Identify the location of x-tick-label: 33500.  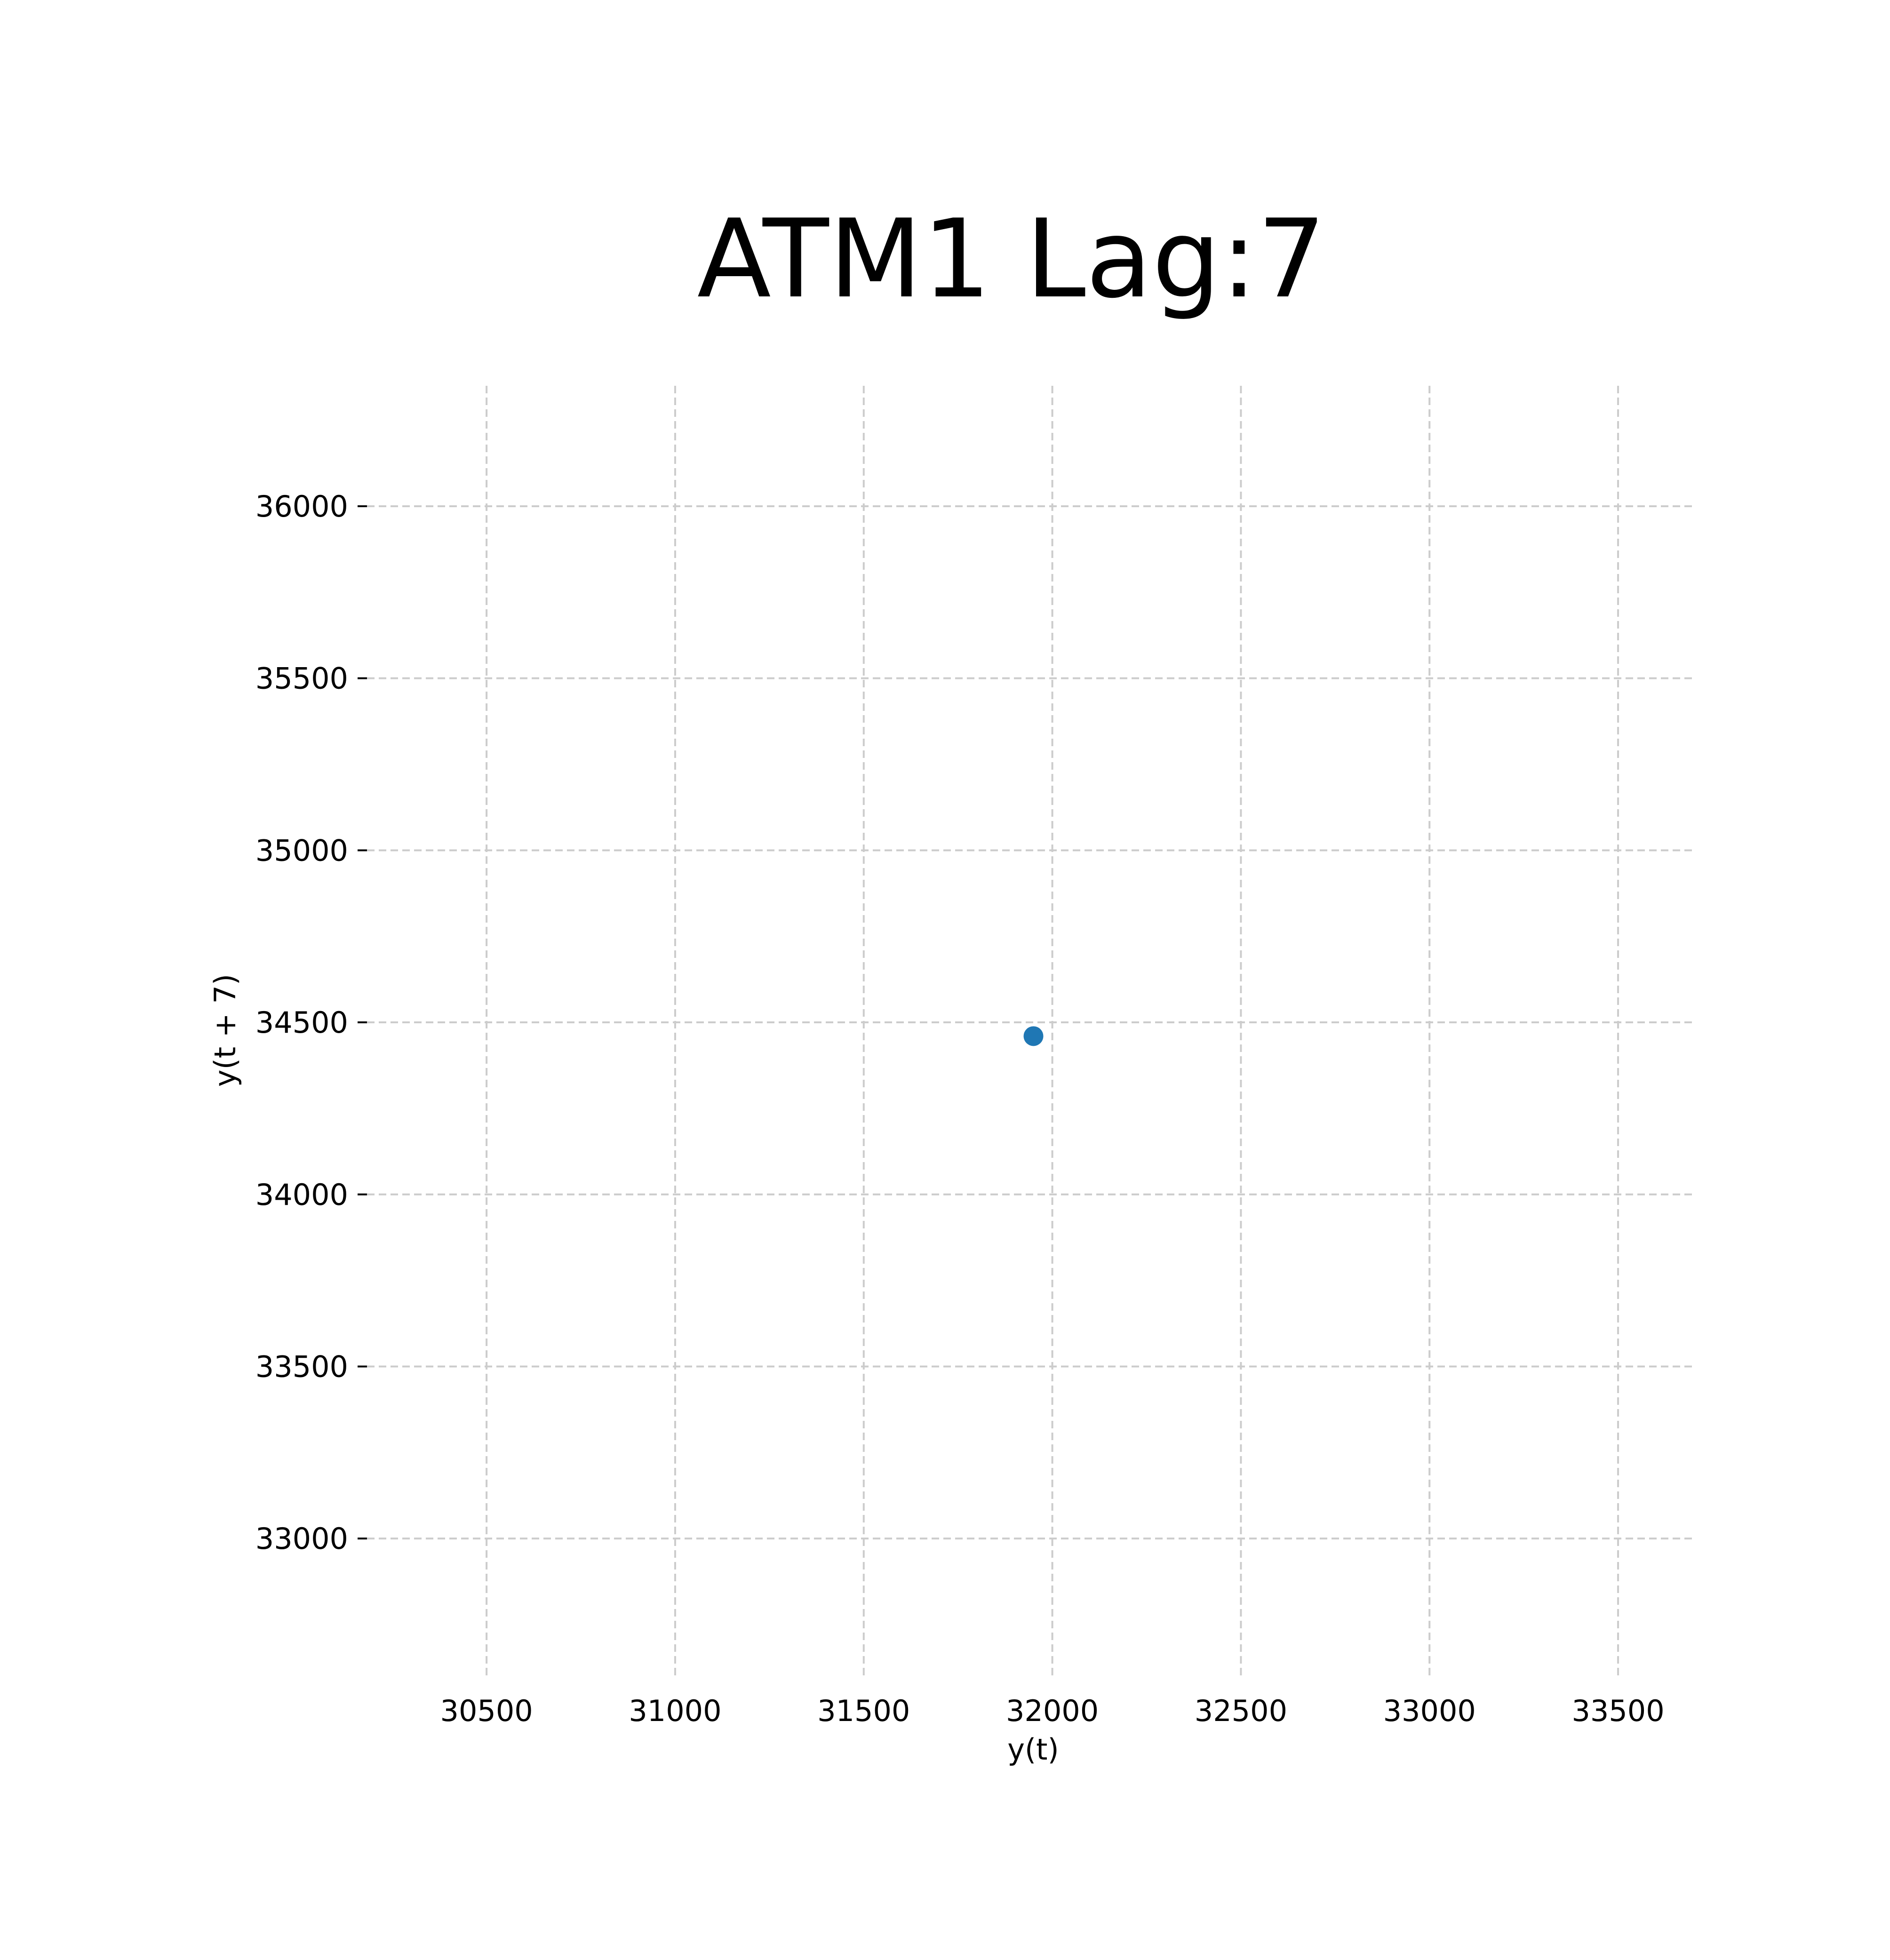
(1618, 1711).